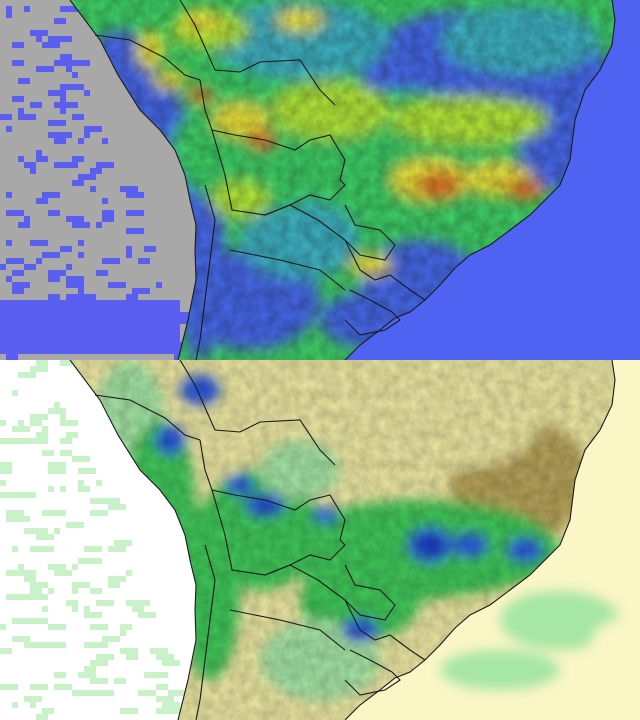  I want to click on ocean-anomaly-cell, so click(560, 620).